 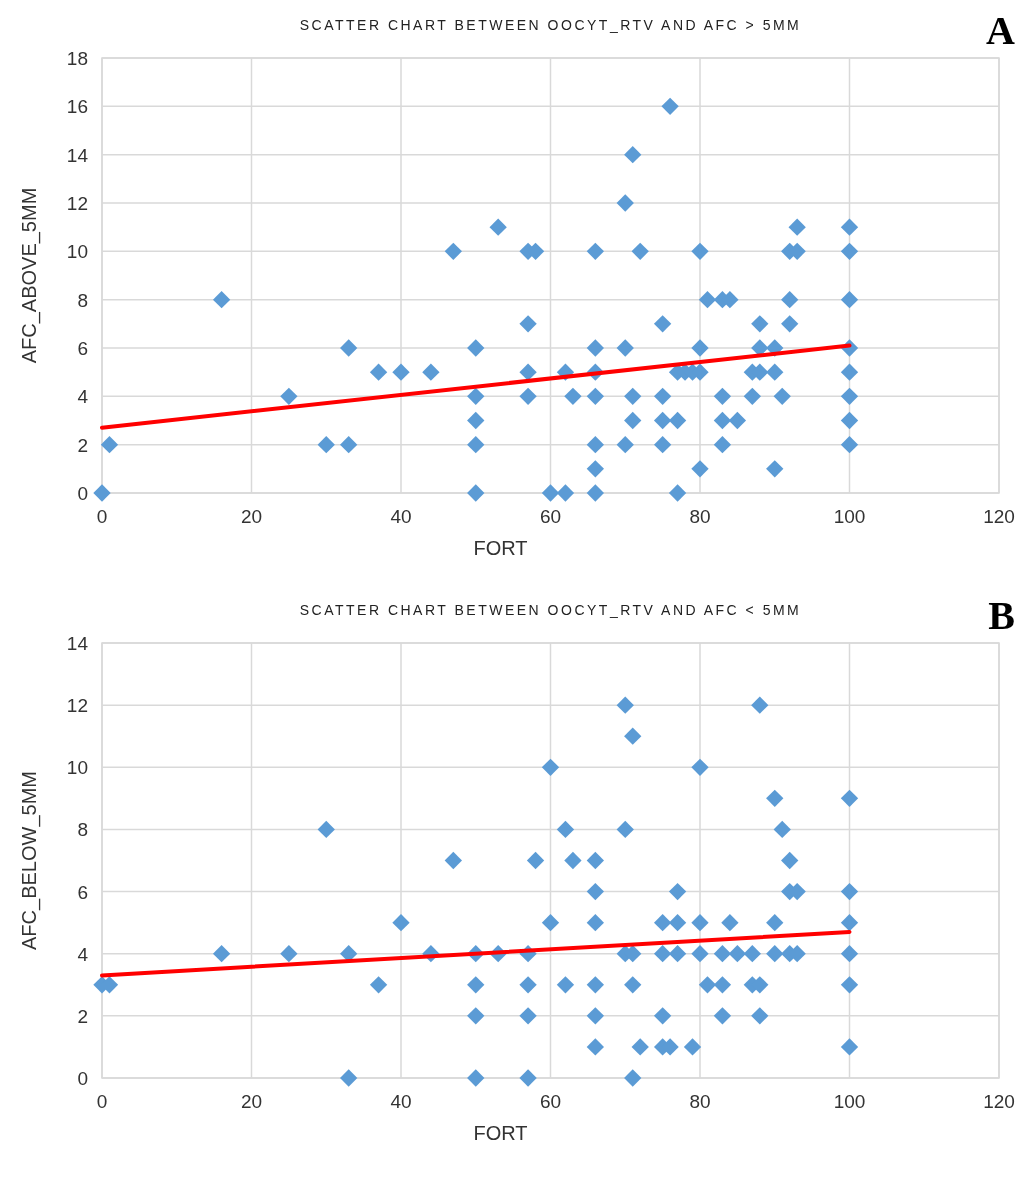 What do you see at coordinates (77, 107) in the screenshot?
I see `y-tick-label: 16` at bounding box center [77, 107].